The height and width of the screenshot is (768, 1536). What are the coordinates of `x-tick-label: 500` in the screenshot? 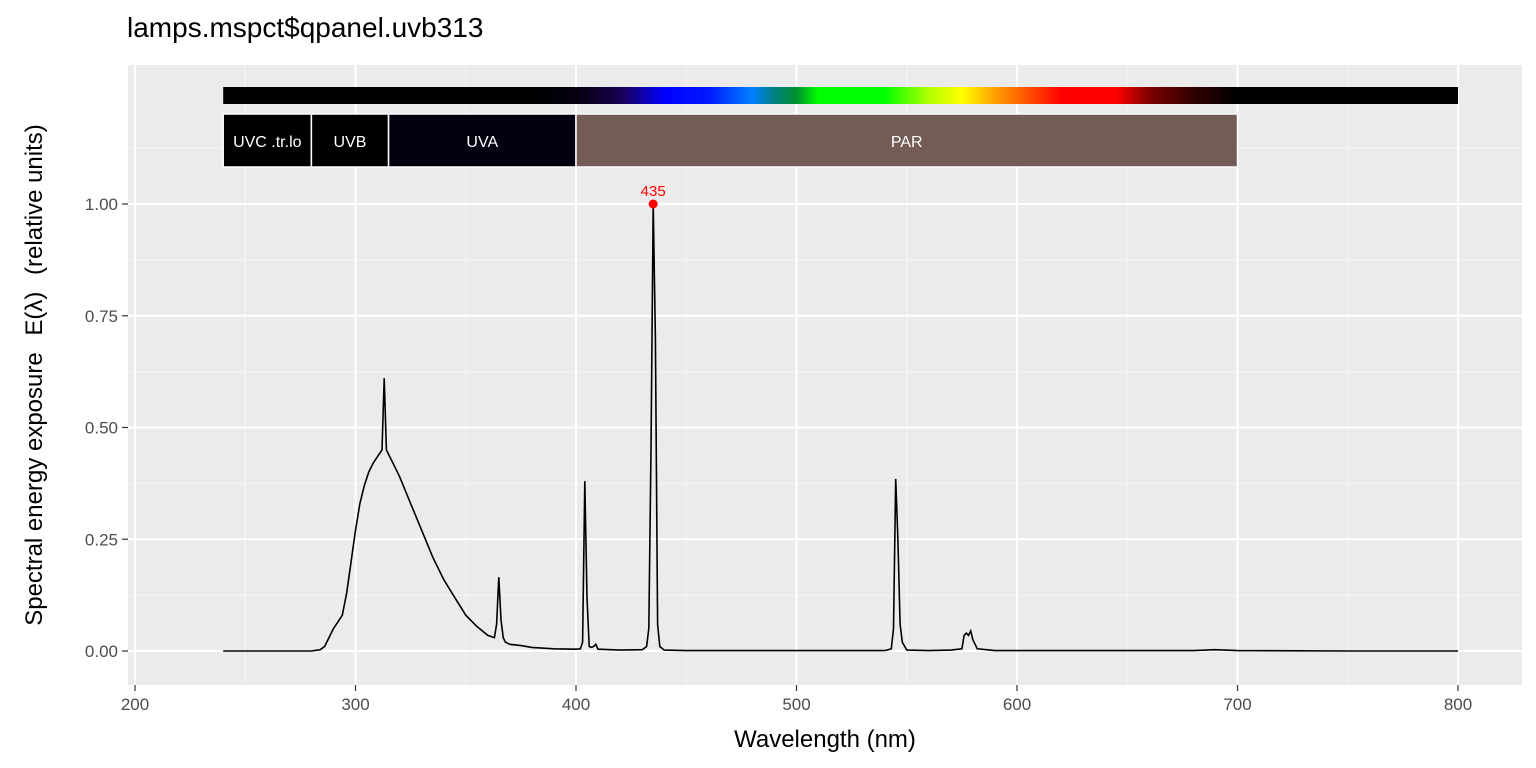 It's located at (796, 704).